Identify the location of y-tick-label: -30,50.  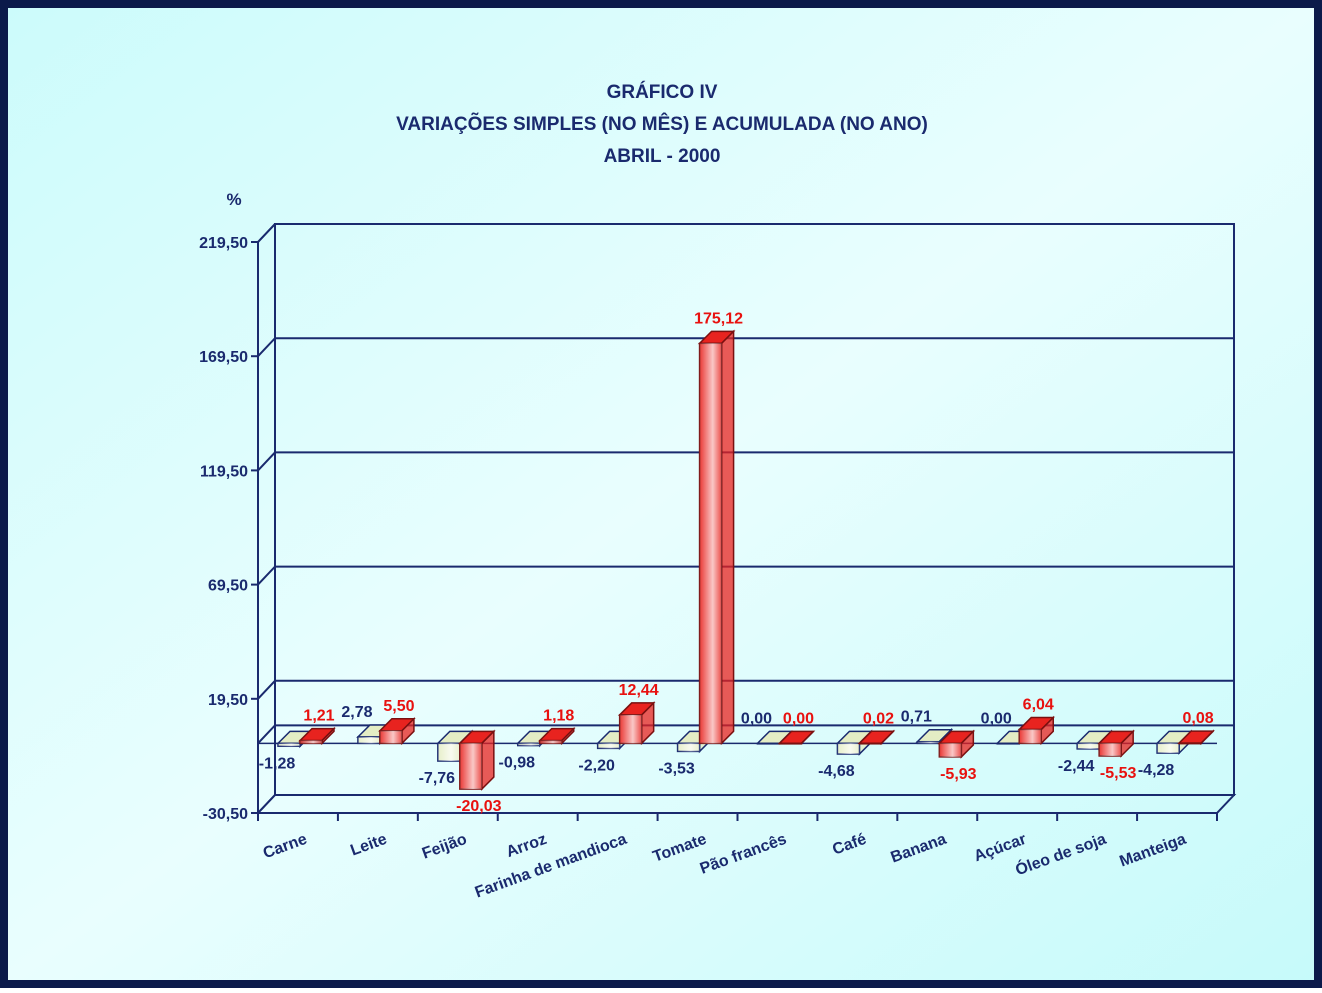
(225, 814).